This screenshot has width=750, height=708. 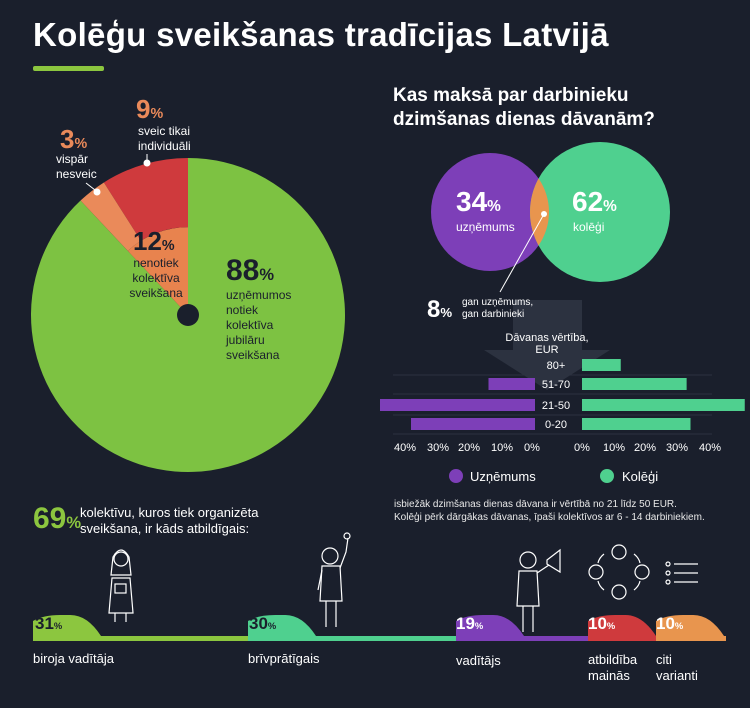 I want to click on pct-rotating: 10%, so click(x=602, y=623).